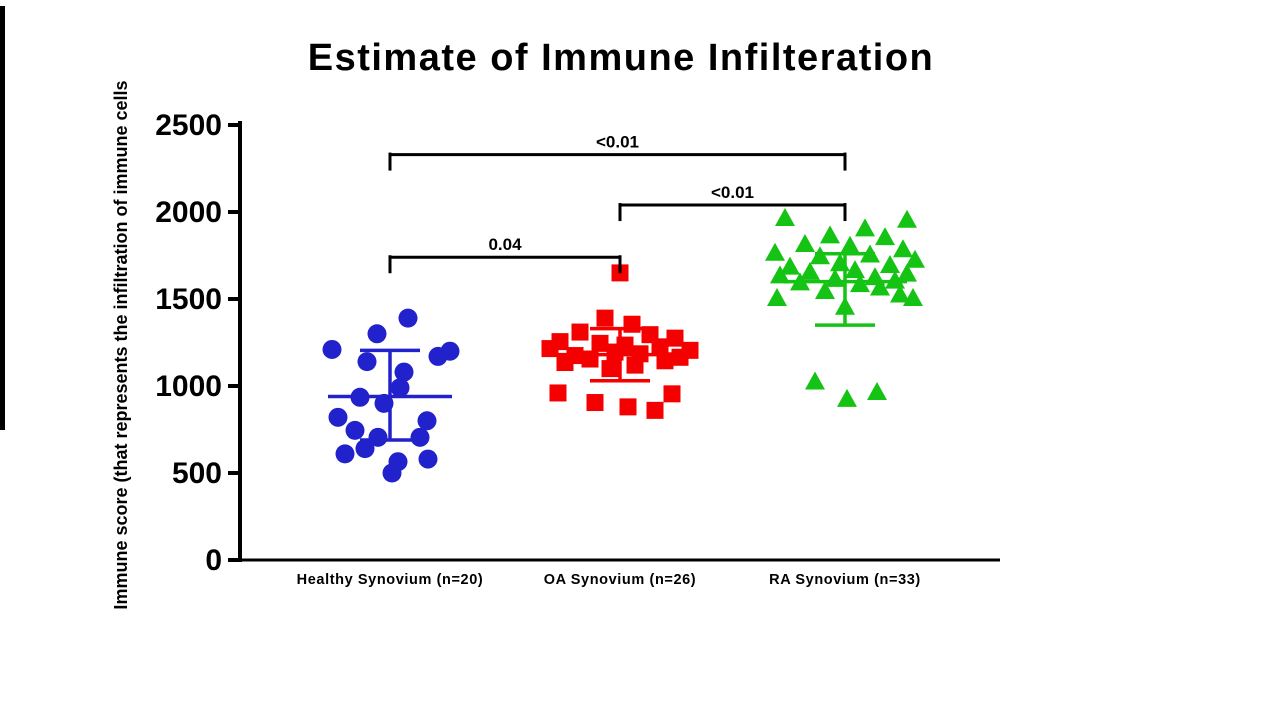  Describe the element at coordinates (505, 244) in the screenshot. I see `p-value-label: 0.04` at that location.